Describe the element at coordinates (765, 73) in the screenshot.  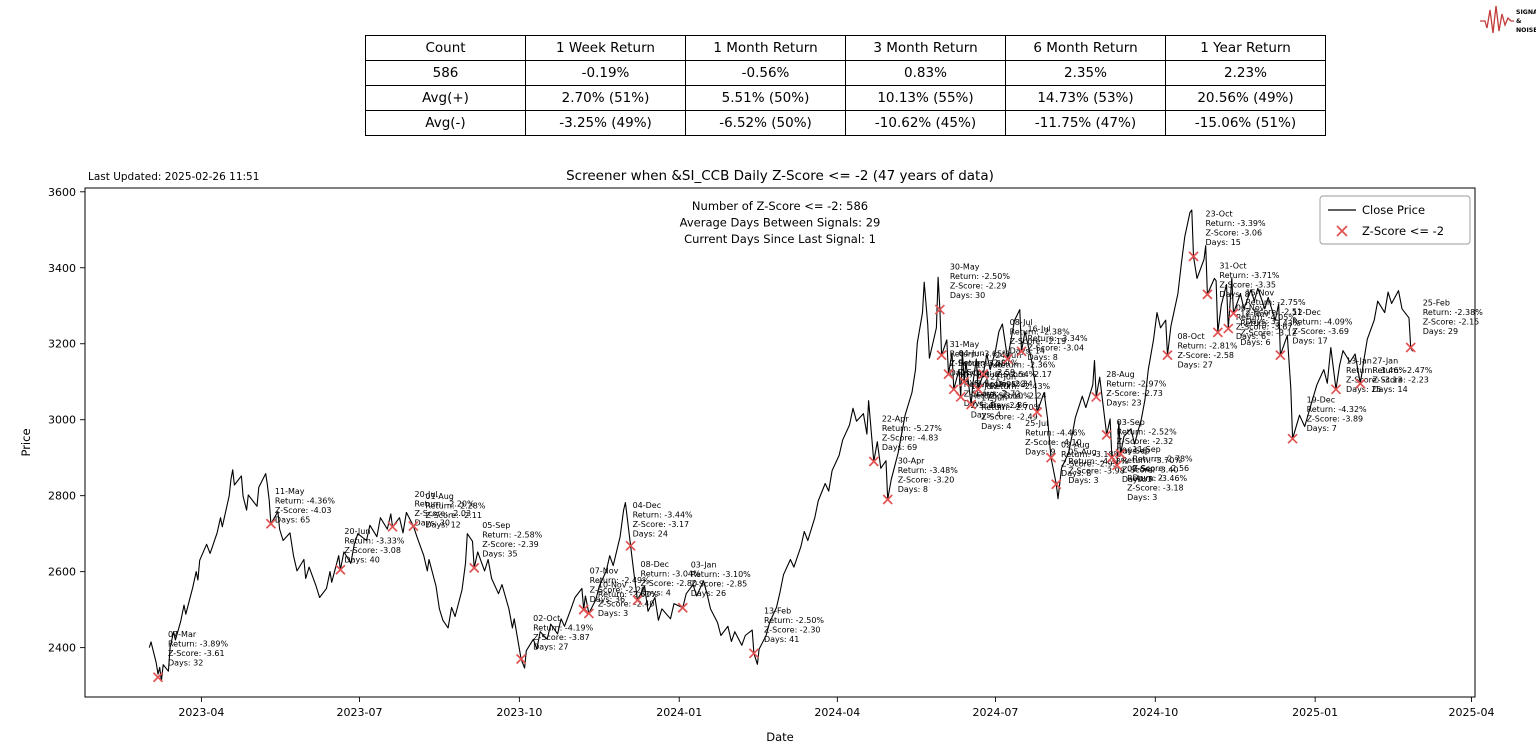
I see `table-cell: -0.56%` at that location.